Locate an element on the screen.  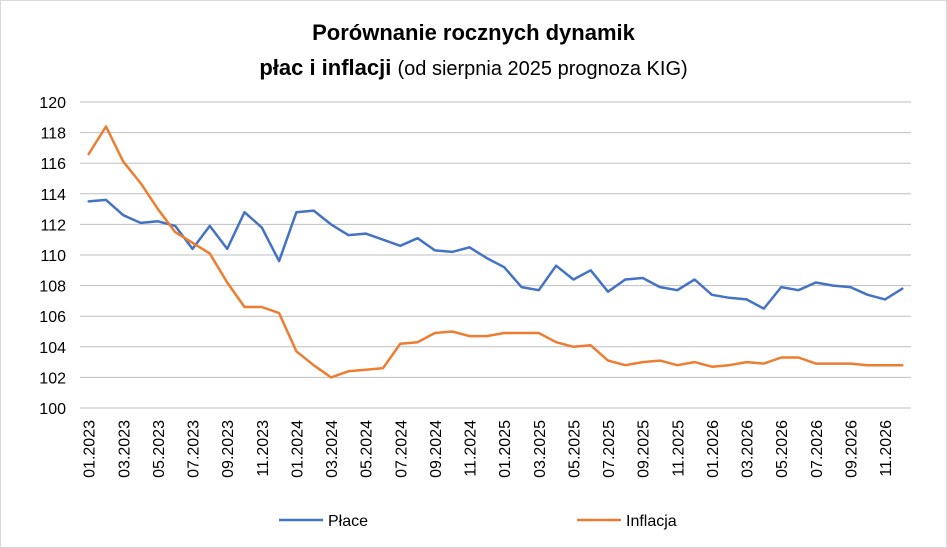
y-tick-label: 112 is located at coordinates (53, 225).